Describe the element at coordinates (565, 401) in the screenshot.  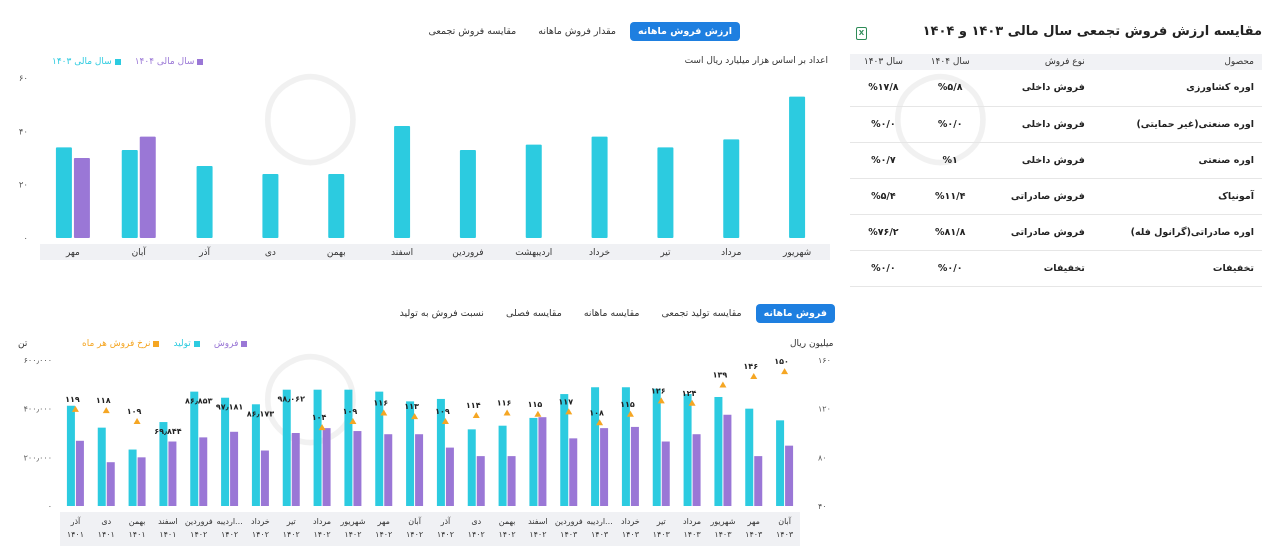
I see `rate-value-label: ۱۱۷` at that location.